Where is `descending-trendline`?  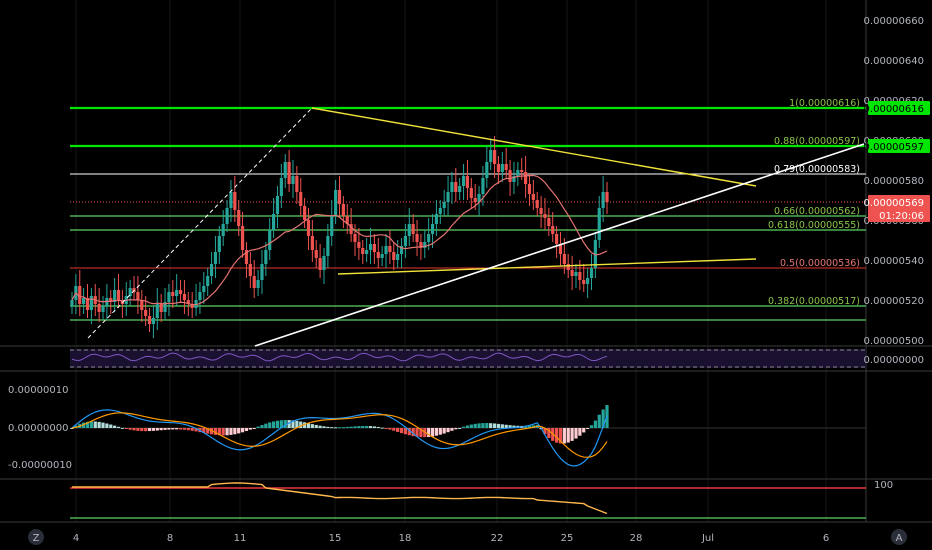 descending-trendline is located at coordinates (534, 147).